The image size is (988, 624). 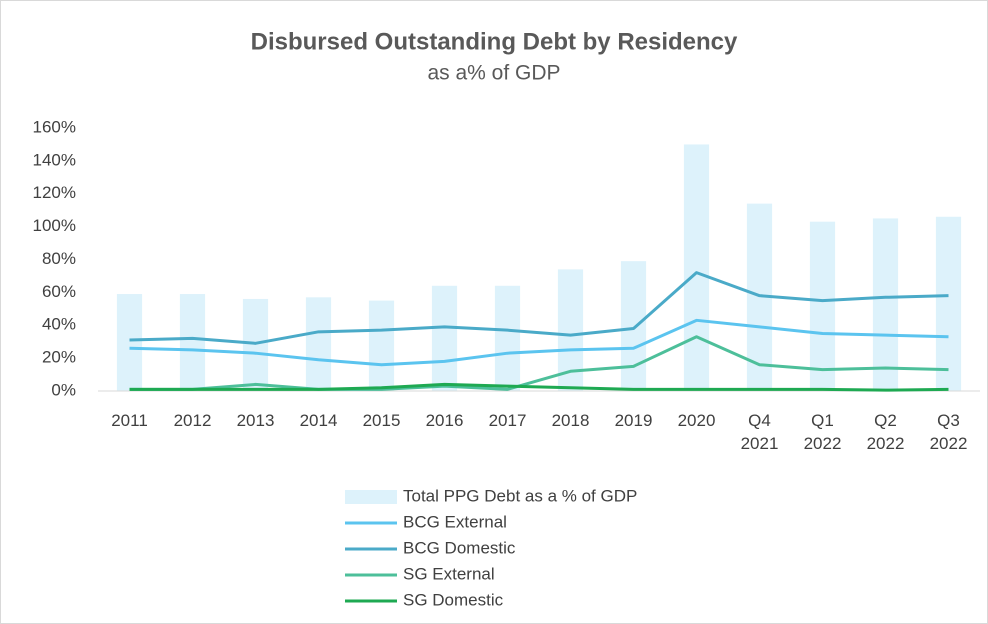 What do you see at coordinates (493, 73) in the screenshot?
I see `chart-subtitle: as a% of GDP` at bounding box center [493, 73].